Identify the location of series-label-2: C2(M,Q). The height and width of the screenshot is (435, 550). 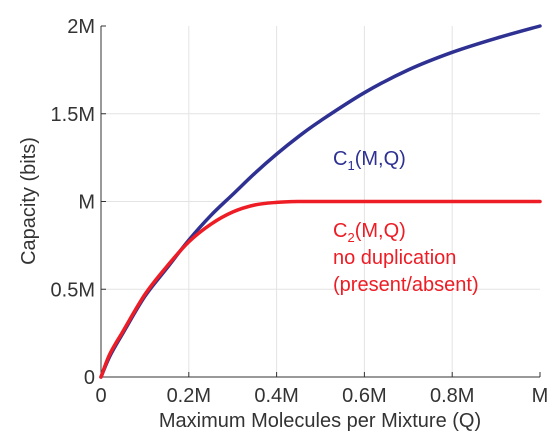
(369, 232).